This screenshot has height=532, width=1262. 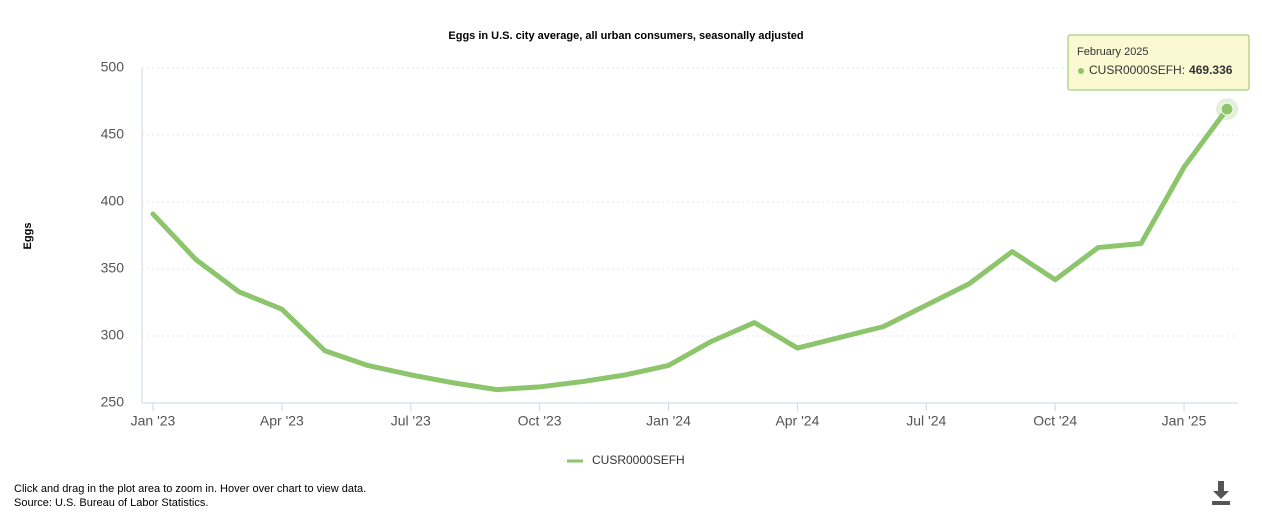 What do you see at coordinates (411, 421) in the screenshot?
I see `x-tick-label: Jul '23` at bounding box center [411, 421].